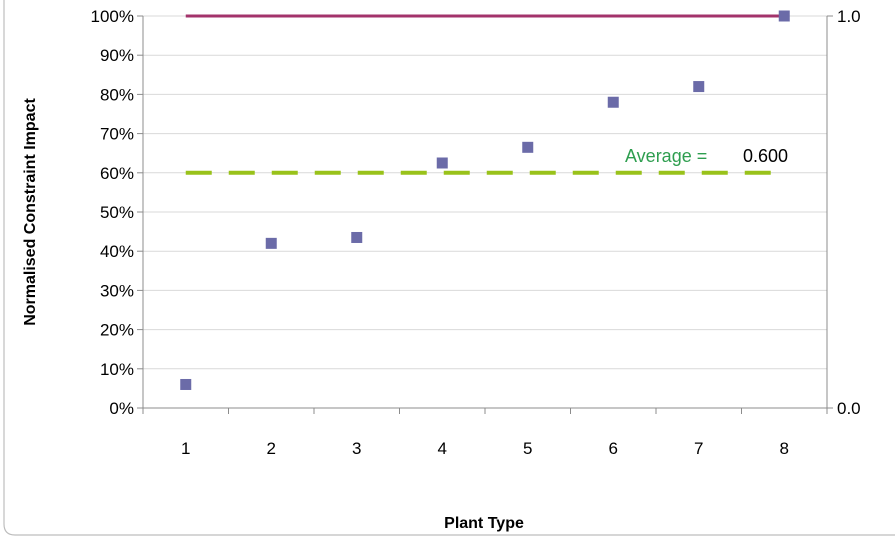 The height and width of the screenshot is (536, 895). I want to click on x-tick-label: 5, so click(527, 448).